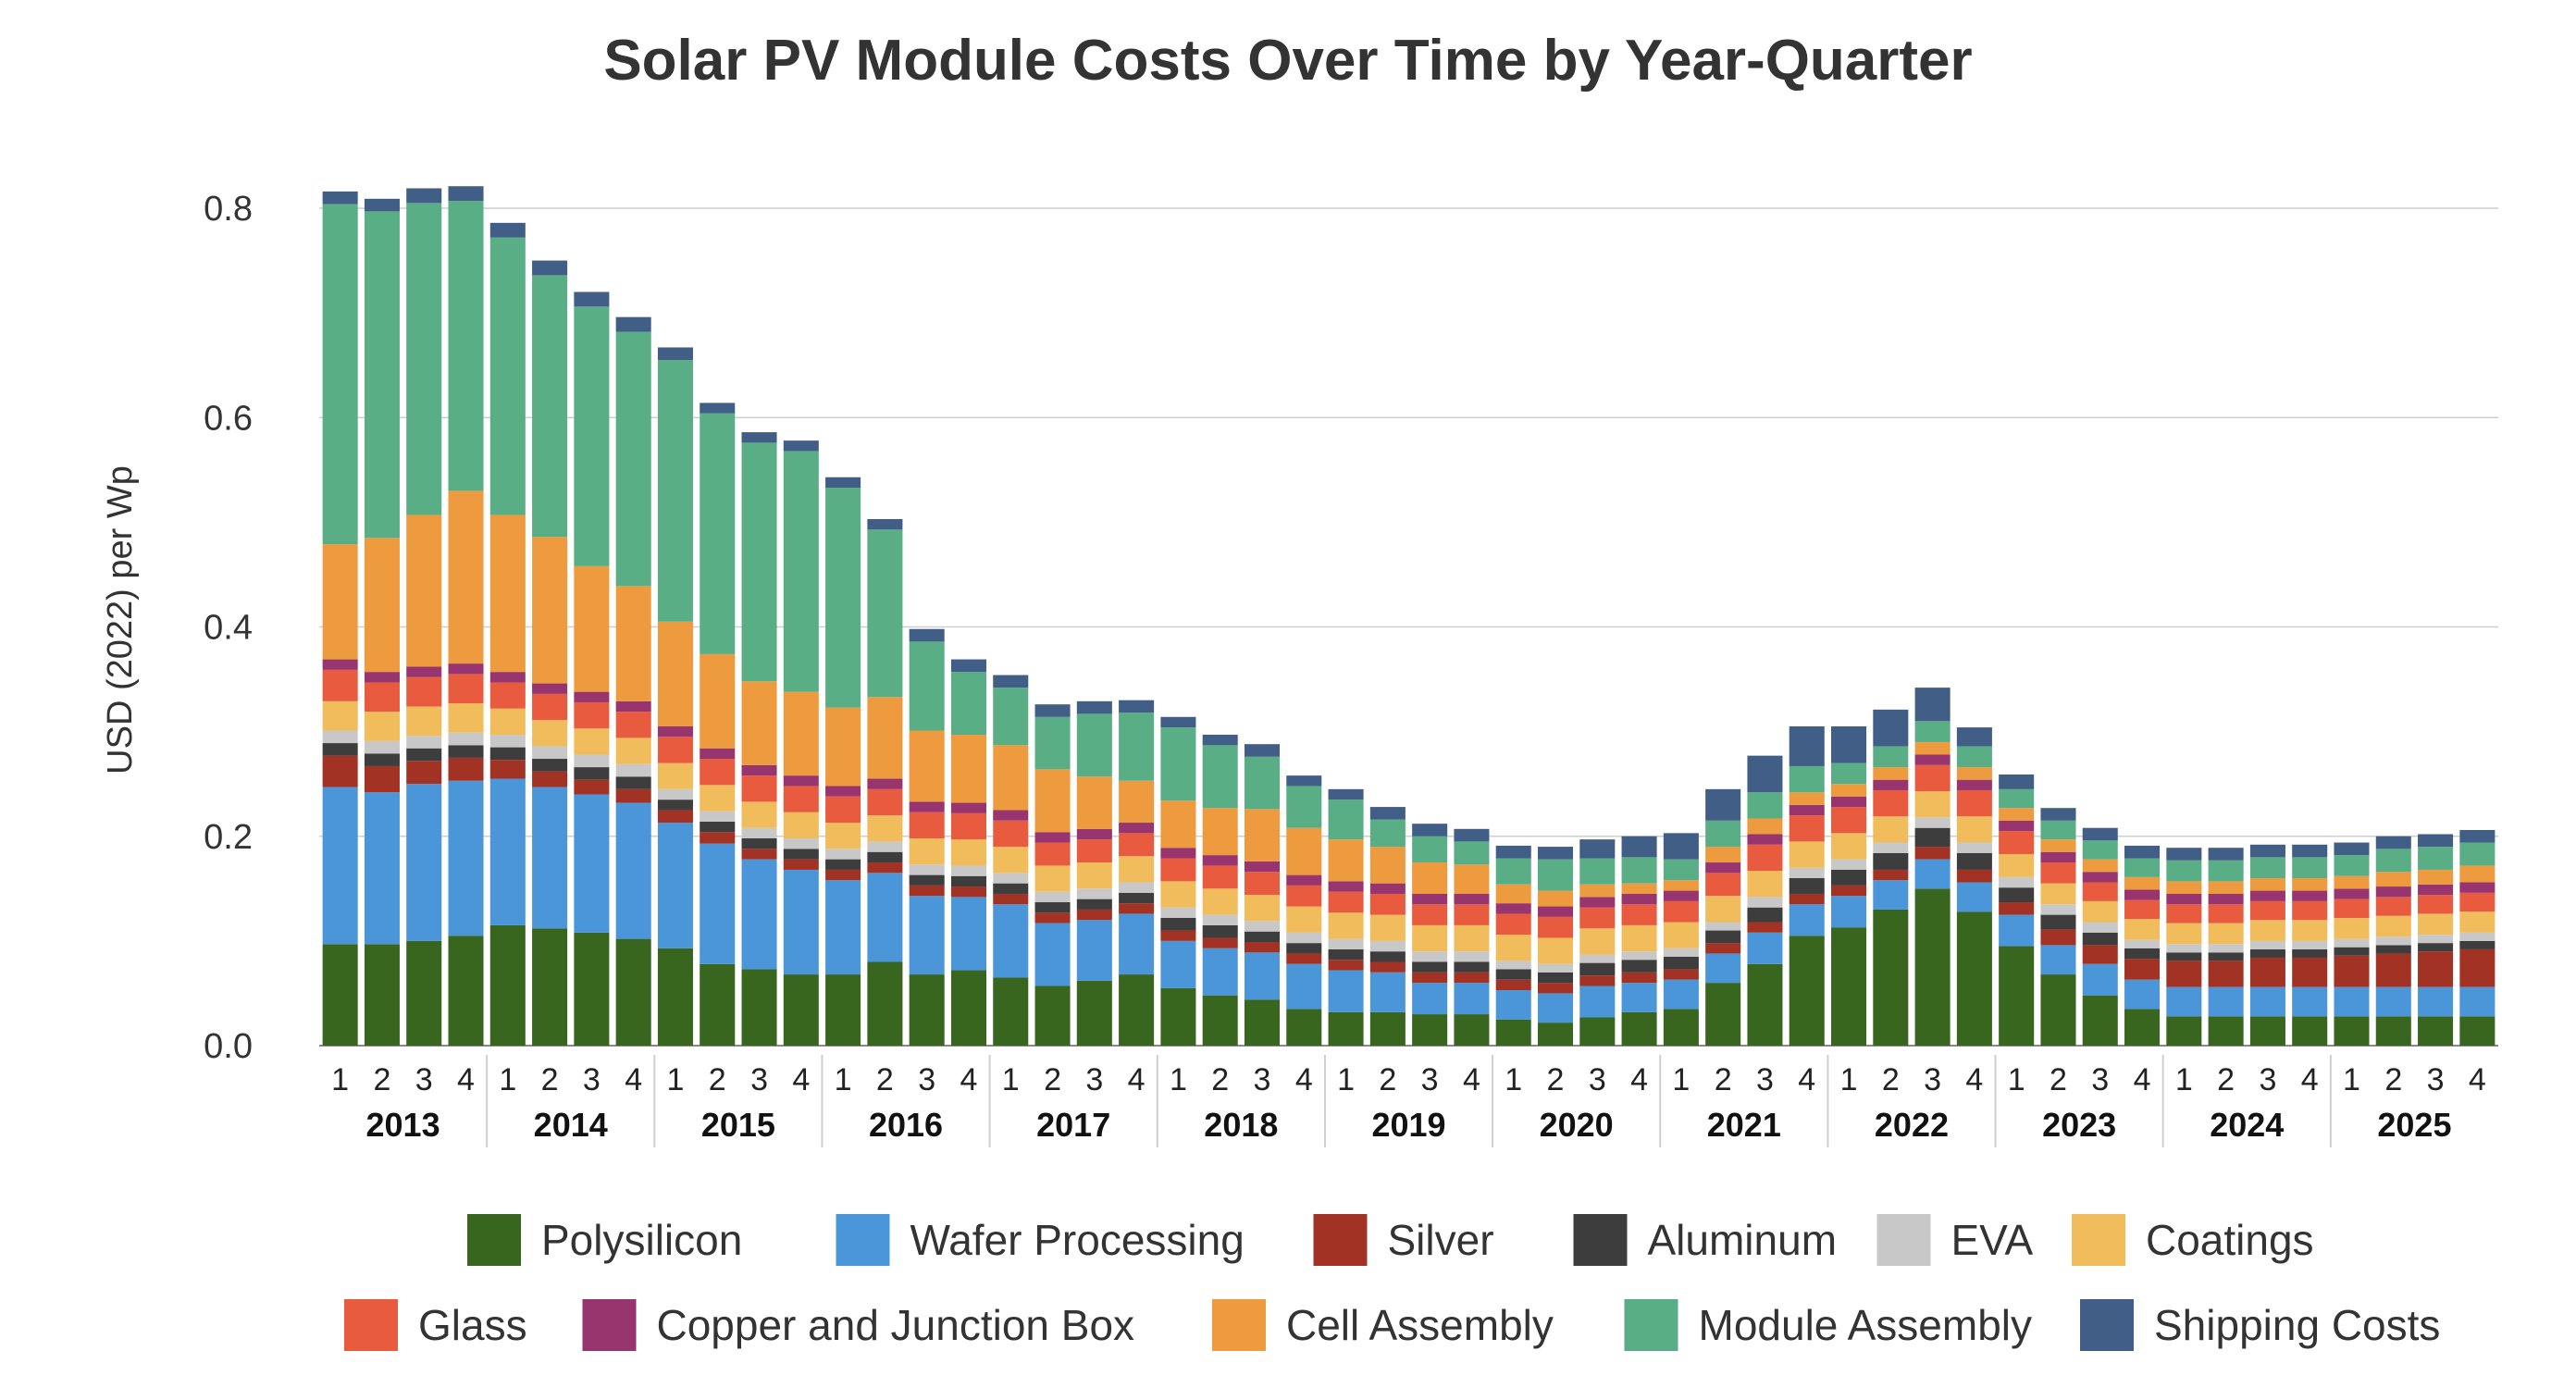 Image resolution: width=2576 pixels, height=1388 pixels. Describe the element at coordinates (738, 1125) in the screenshot. I see `x-tick-year: 2015` at that location.